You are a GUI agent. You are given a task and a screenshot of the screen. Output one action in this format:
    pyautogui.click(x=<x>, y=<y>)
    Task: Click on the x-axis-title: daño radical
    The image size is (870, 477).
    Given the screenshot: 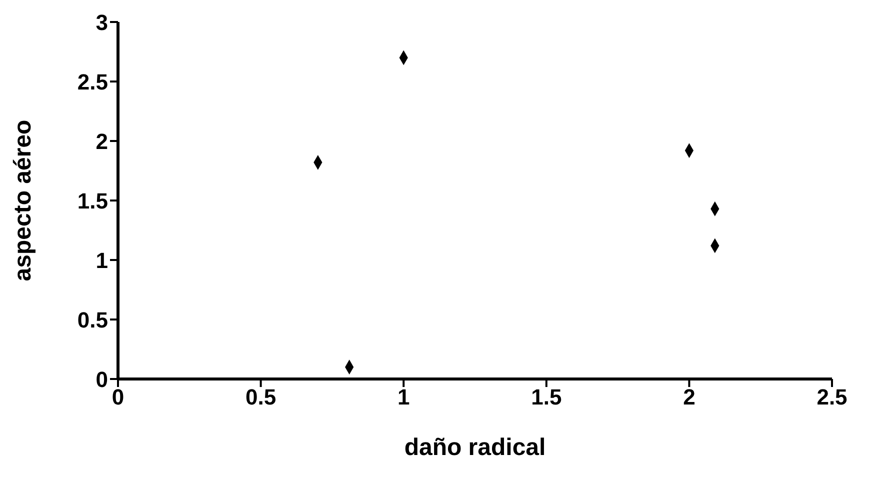 What is the action you would take?
    pyautogui.click(x=475, y=447)
    